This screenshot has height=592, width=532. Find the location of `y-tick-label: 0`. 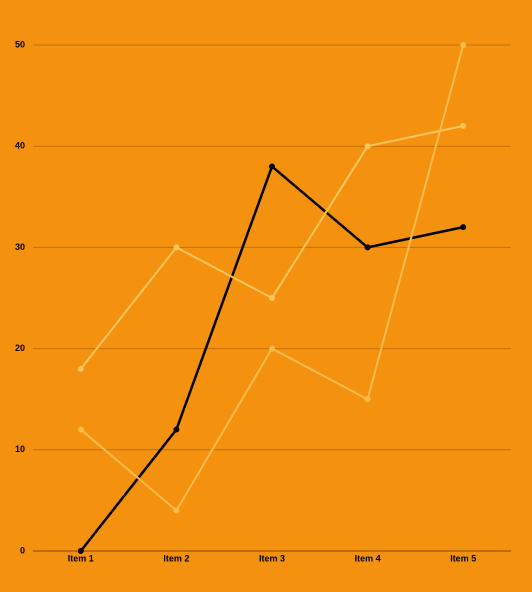

y-tick-label: 0 is located at coordinates (22, 550).